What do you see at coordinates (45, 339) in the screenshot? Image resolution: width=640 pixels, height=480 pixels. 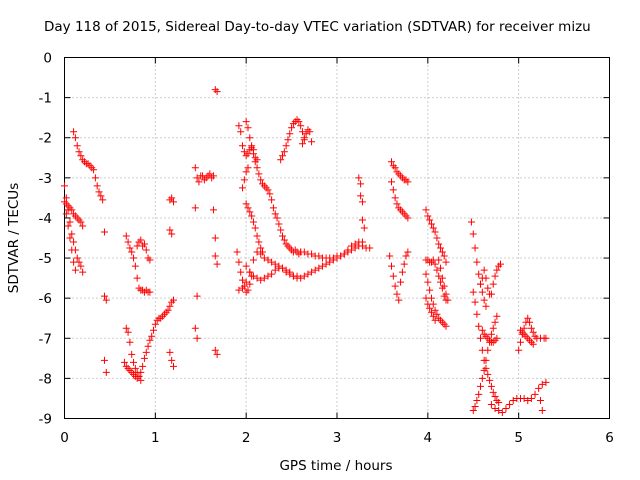 I see `y-tick-label: -7` at bounding box center [45, 339].